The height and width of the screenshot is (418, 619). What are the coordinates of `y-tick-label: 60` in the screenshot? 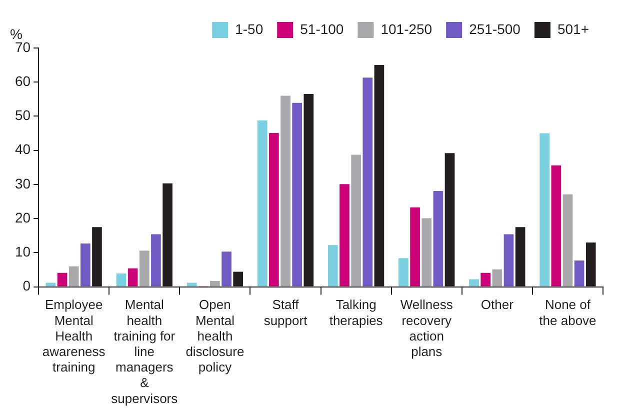 It's located at (22, 80).